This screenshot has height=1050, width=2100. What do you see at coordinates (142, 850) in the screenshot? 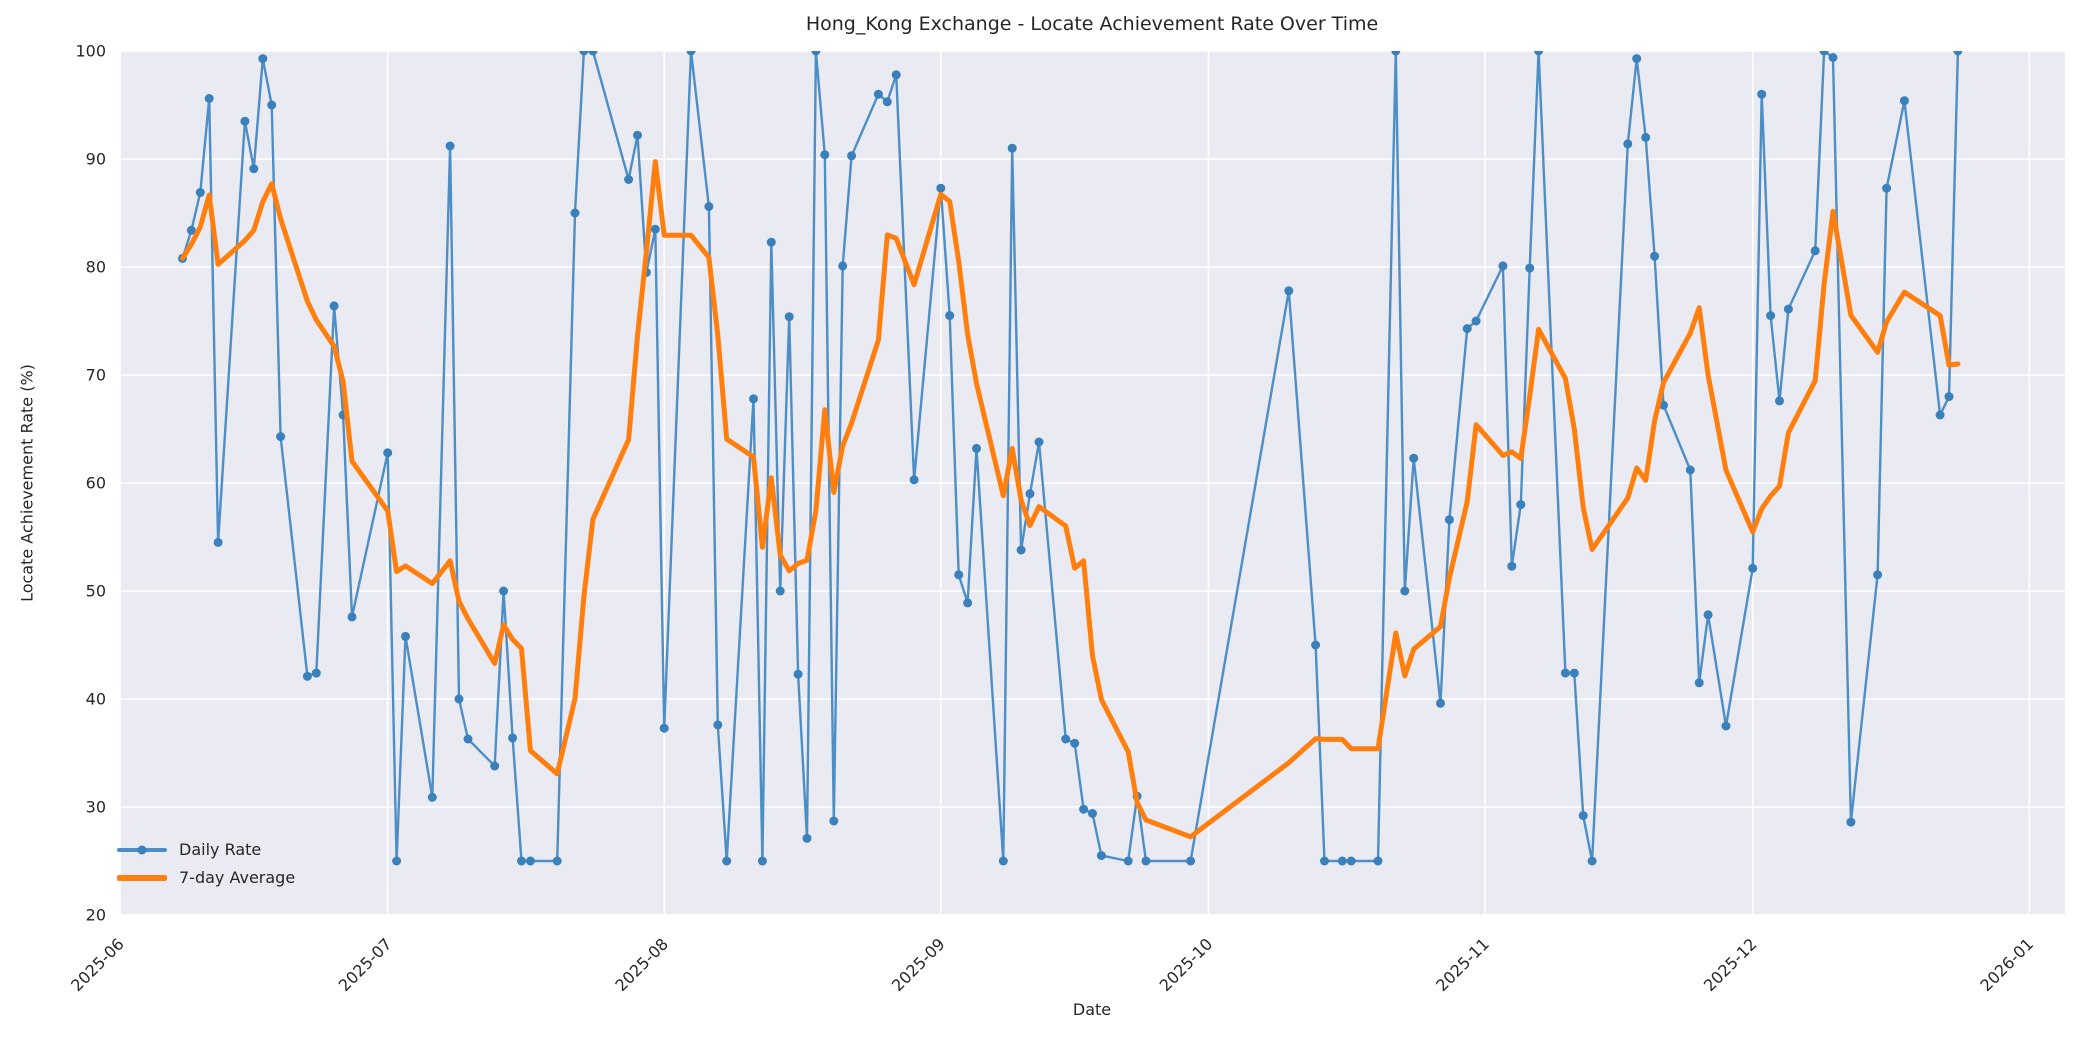
I see `daily-rate-line-sample-icon` at bounding box center [142, 850].